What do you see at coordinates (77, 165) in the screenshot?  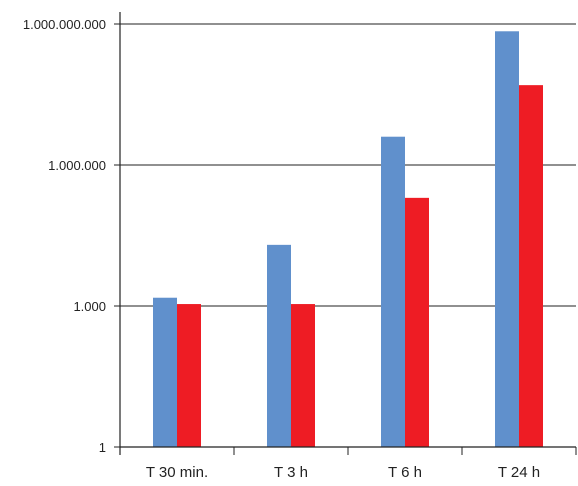 I see `y-tick-label: 1.000.000` at bounding box center [77, 165].